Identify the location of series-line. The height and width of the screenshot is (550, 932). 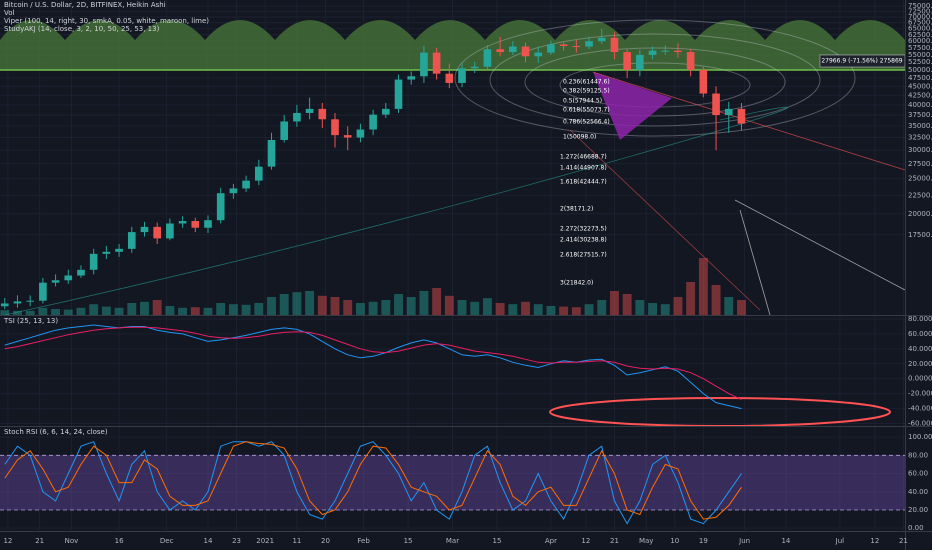
(373, 483).